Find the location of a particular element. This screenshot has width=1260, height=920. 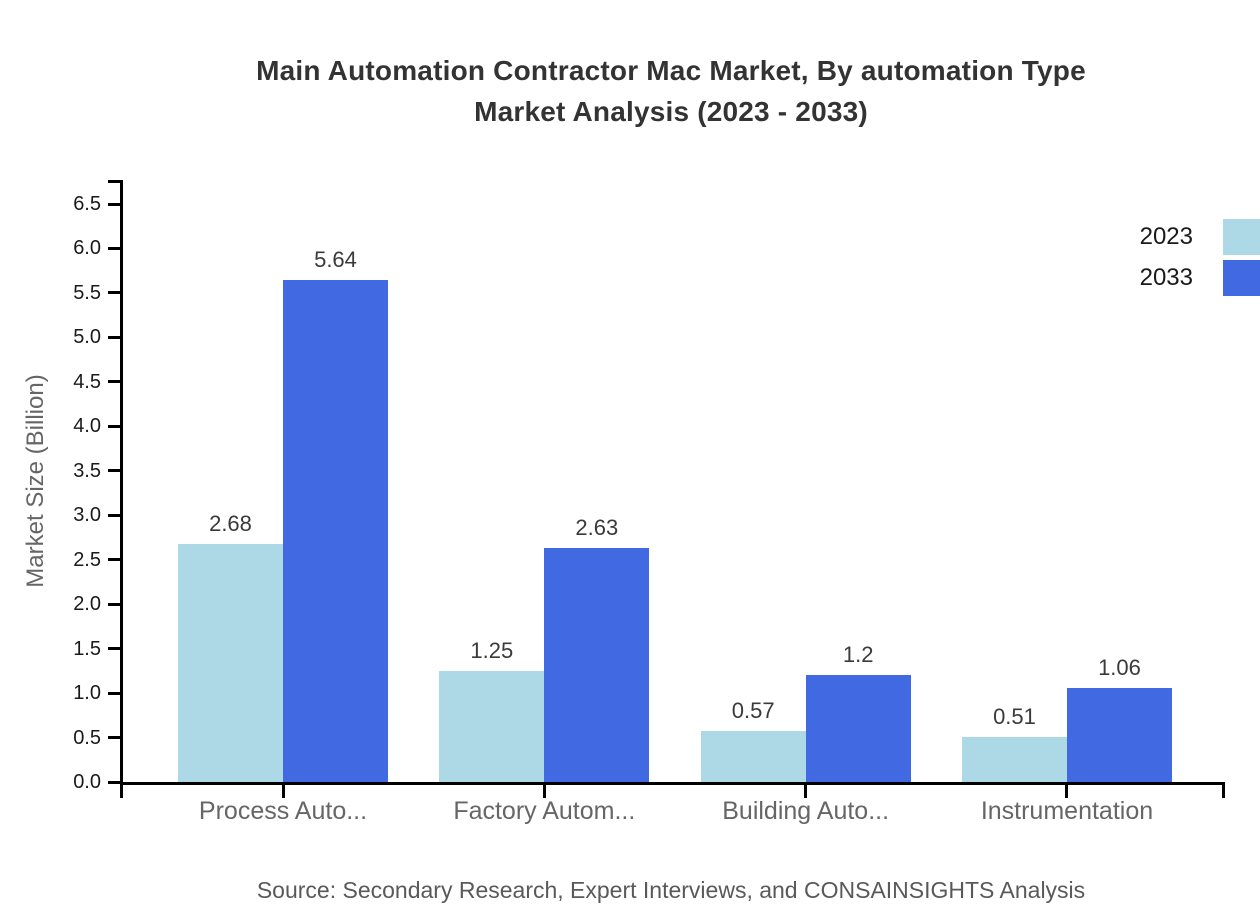

x-axis-origin-tick is located at coordinates (121, 791).